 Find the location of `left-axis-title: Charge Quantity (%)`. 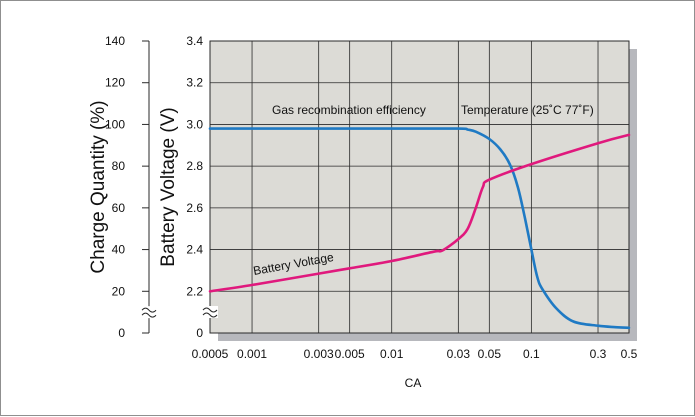

left-axis-title: Charge Quantity (%) is located at coordinates (98, 186).